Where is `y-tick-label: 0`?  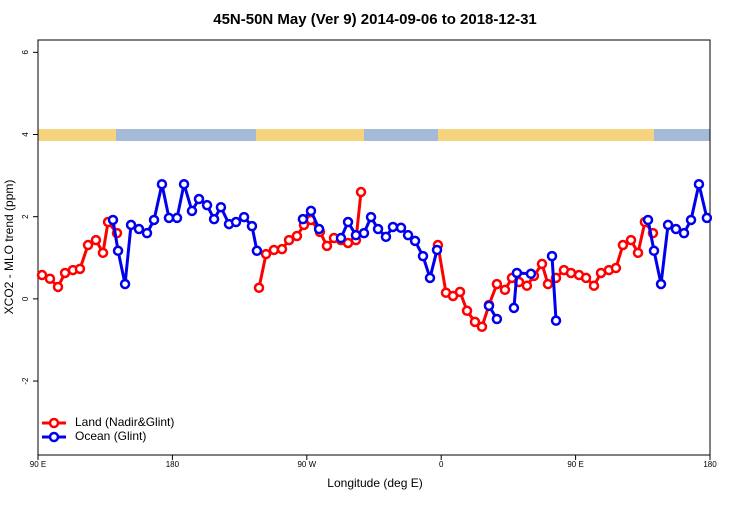
y-tick-label: 0 is located at coordinates (25, 298).